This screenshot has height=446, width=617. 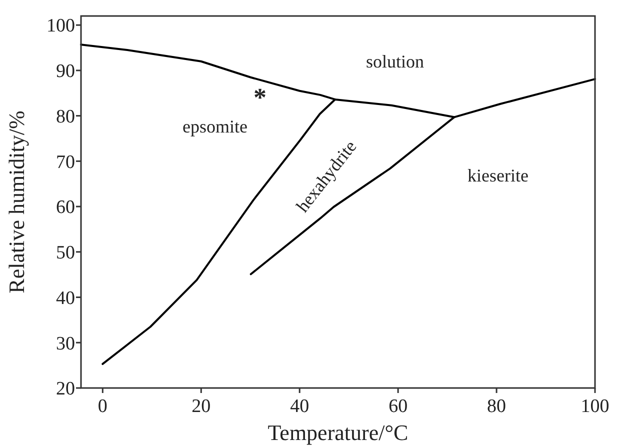 I want to click on x-tick-label: 100, so click(x=595, y=406).